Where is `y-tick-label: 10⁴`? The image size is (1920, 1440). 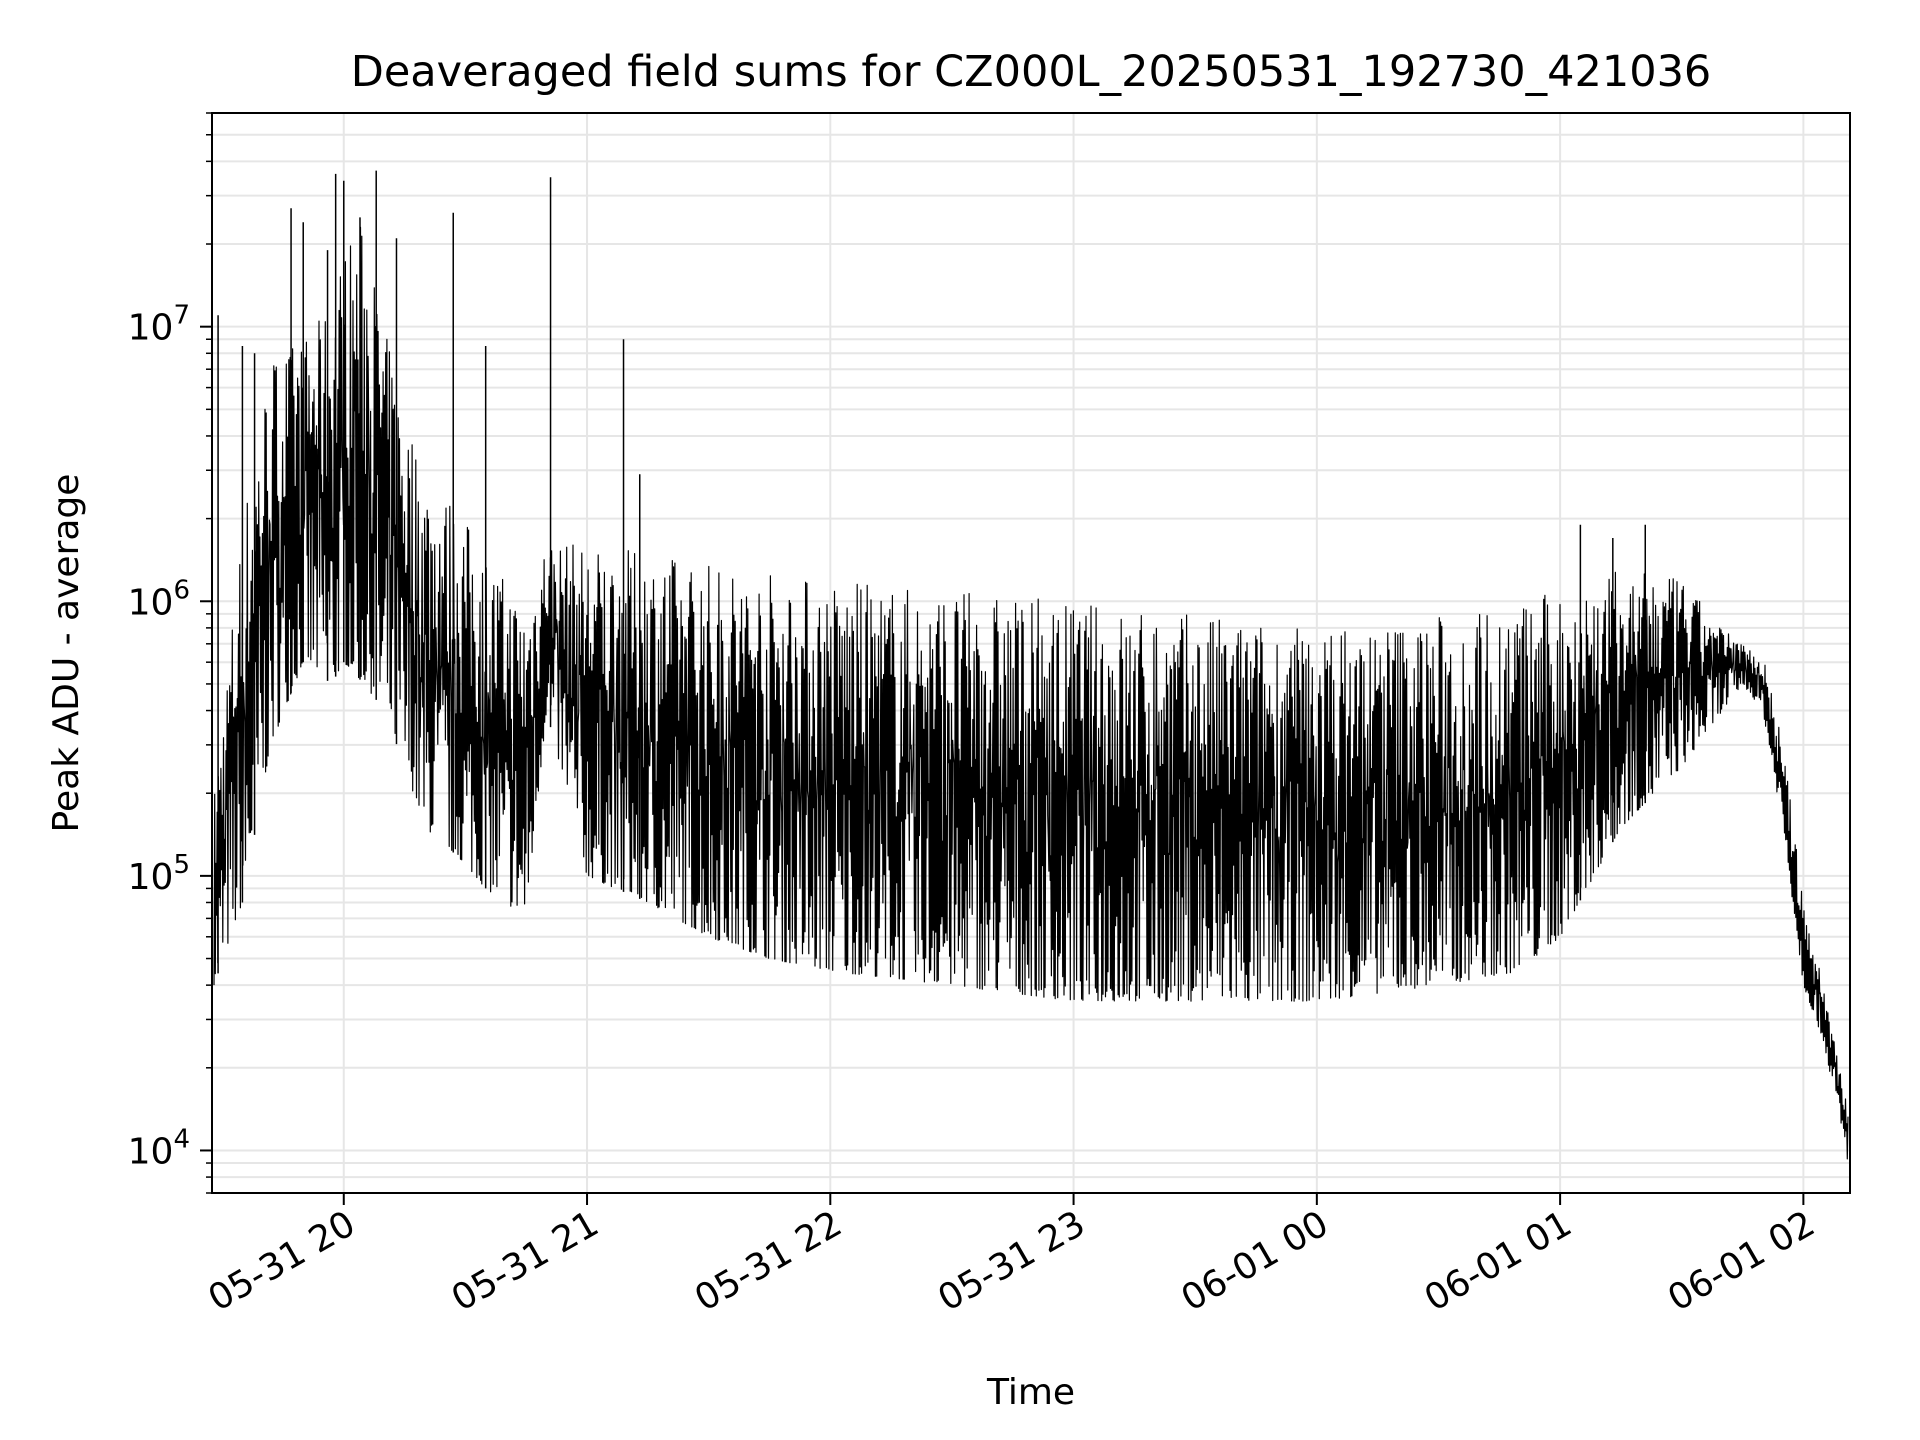
y-tick-label: 10⁴ is located at coordinates (159, 1148).